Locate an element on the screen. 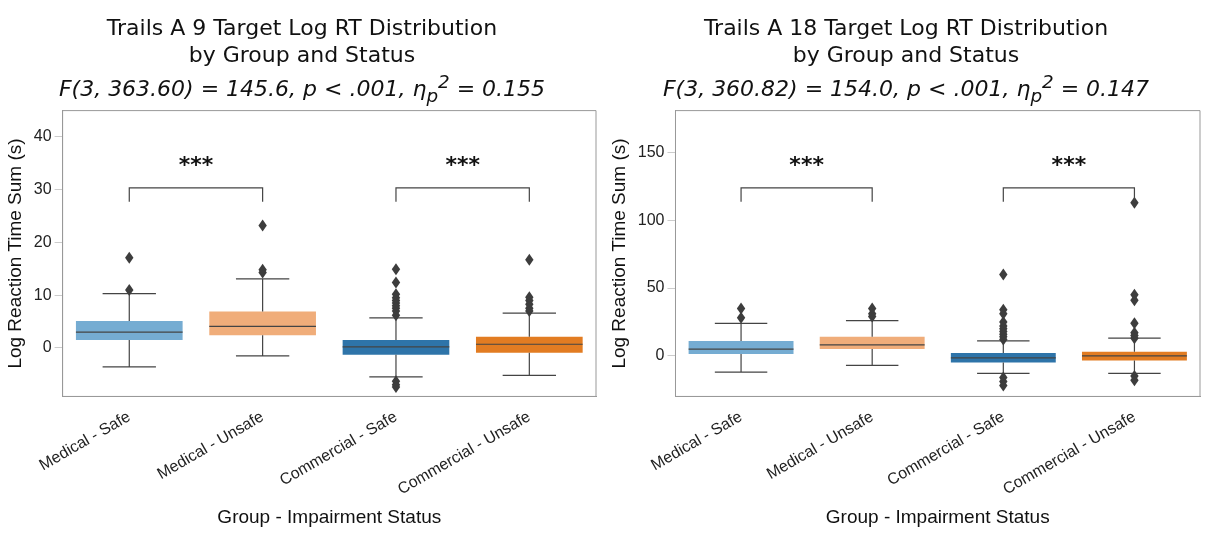 The image size is (1208, 533). y-tick-label: 50 is located at coordinates (655, 287).